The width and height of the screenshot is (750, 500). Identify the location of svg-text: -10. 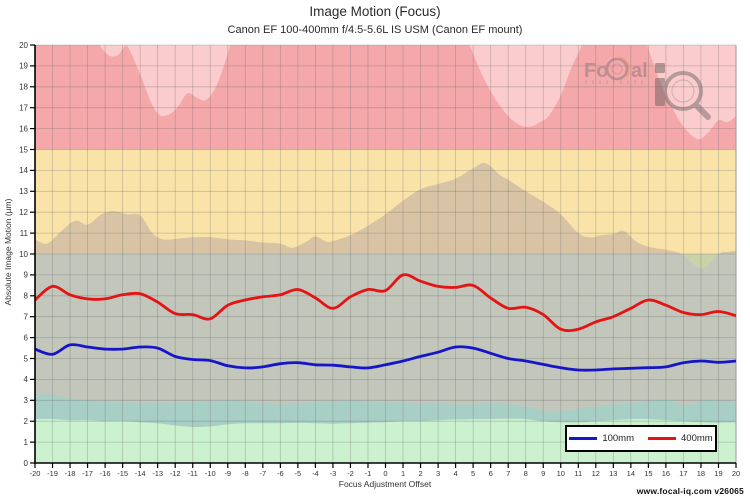
(210, 473).